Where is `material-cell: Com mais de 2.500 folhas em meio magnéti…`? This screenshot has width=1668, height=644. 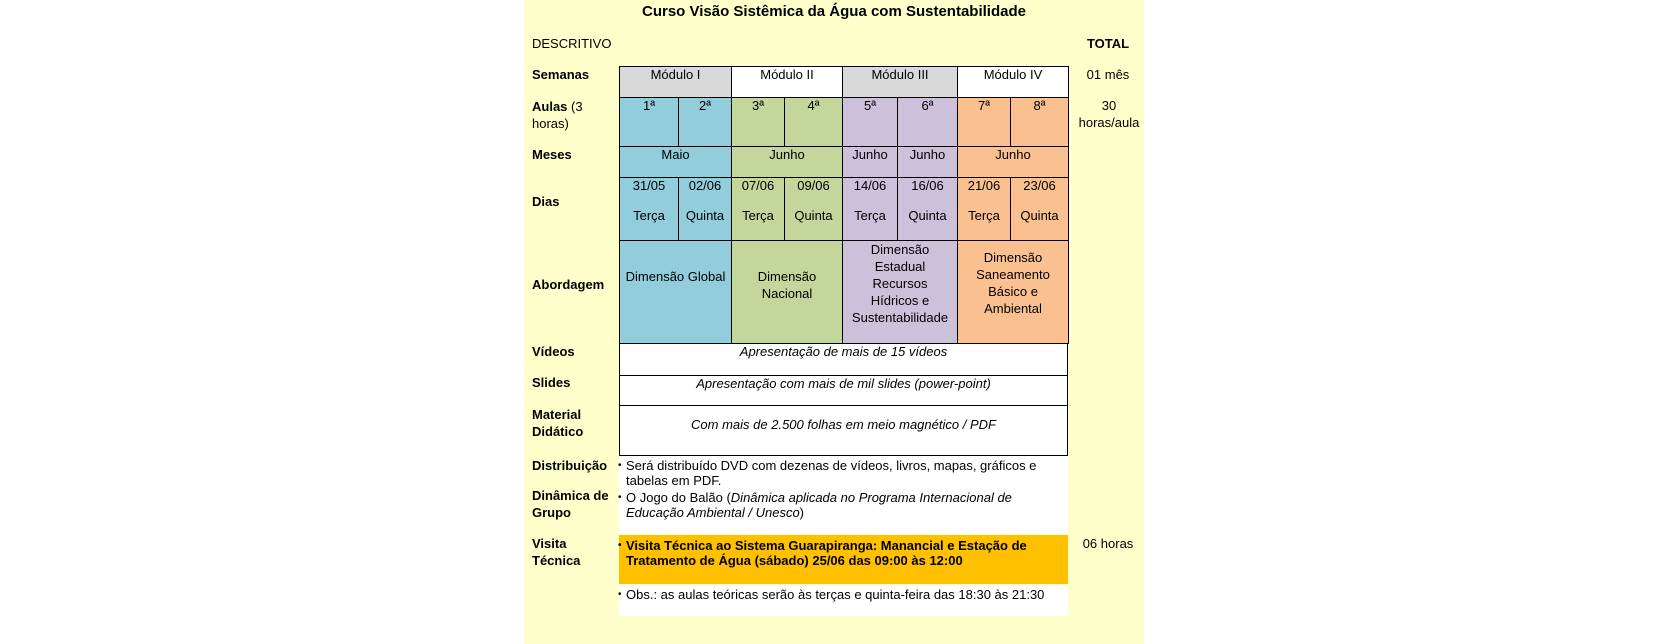 material-cell: Com mais de 2.500 folhas em meio magnéti… is located at coordinates (843, 430).